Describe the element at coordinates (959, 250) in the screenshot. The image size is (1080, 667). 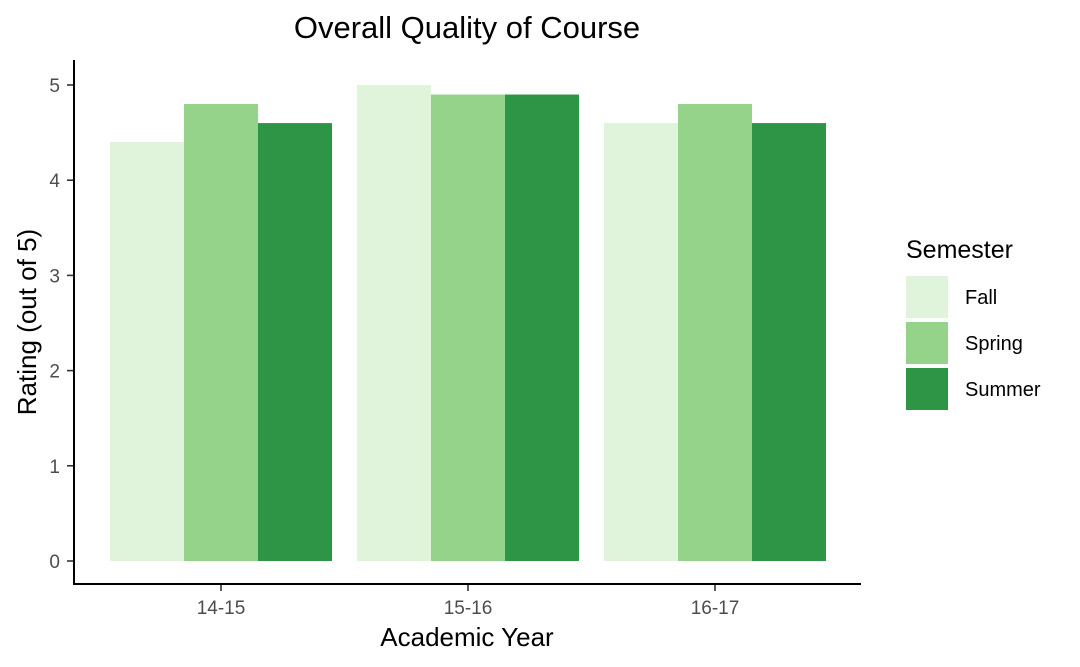
I see `legend-title: Semester` at that location.